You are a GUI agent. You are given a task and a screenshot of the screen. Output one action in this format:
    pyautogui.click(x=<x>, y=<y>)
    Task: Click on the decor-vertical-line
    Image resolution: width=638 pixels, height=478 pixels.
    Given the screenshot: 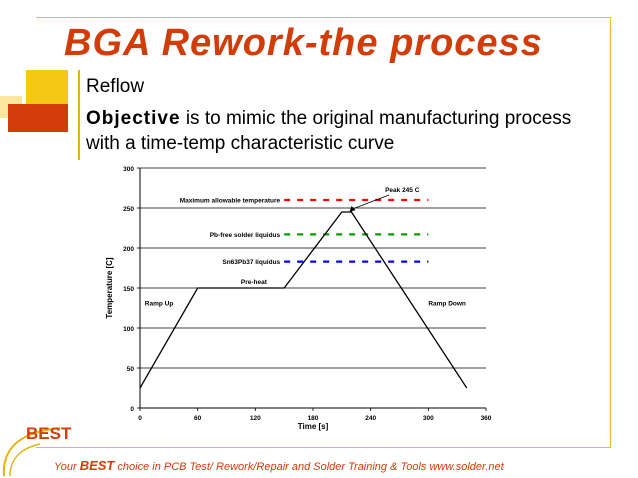 What is the action you would take?
    pyautogui.click(x=79, y=115)
    